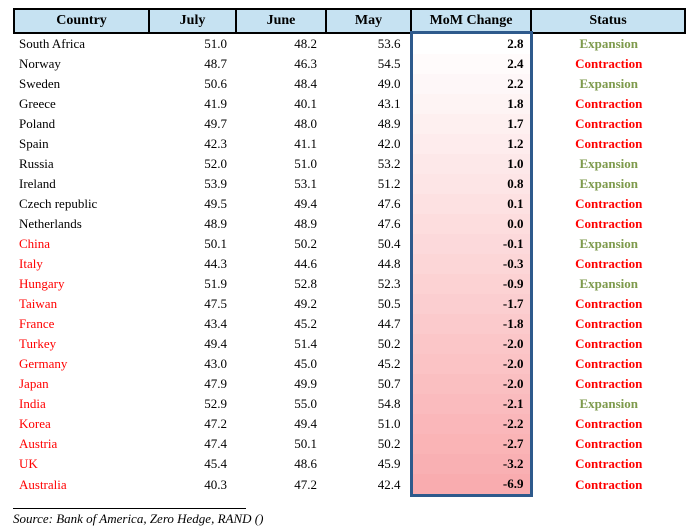 The image size is (698, 531). What do you see at coordinates (349, 364) in the screenshot?
I see `table-row: Germany 43.0 45.0 45.2 -2.0 Contraction` at bounding box center [349, 364].